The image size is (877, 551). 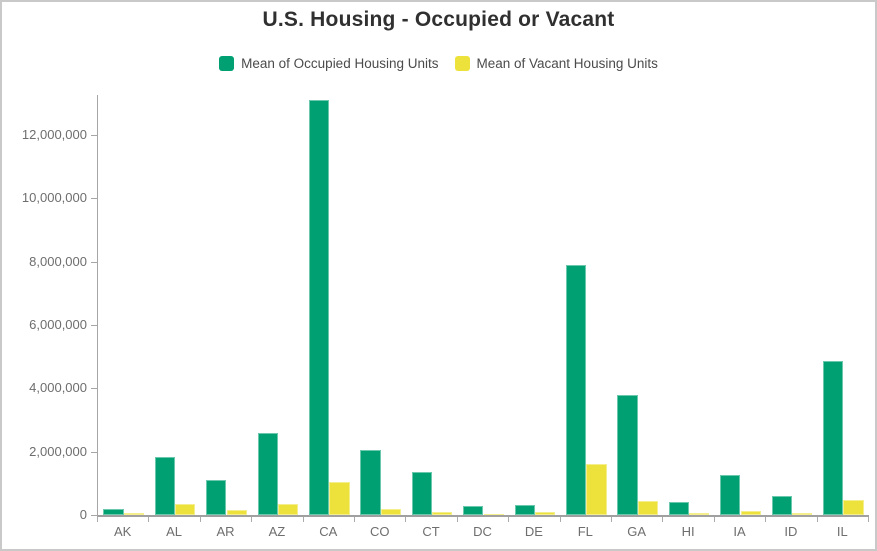 What do you see at coordinates (524, 509) in the screenshot?
I see `bar-occupied-DE` at bounding box center [524, 509].